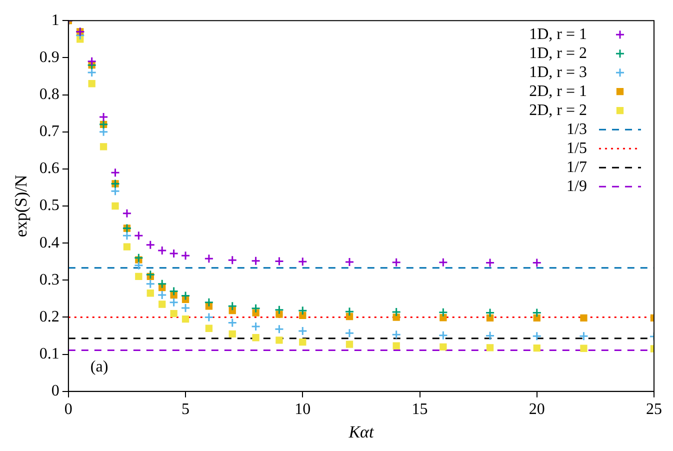  What do you see at coordinates (186, 409) in the screenshot?
I see `x-tick-label: 5` at bounding box center [186, 409].